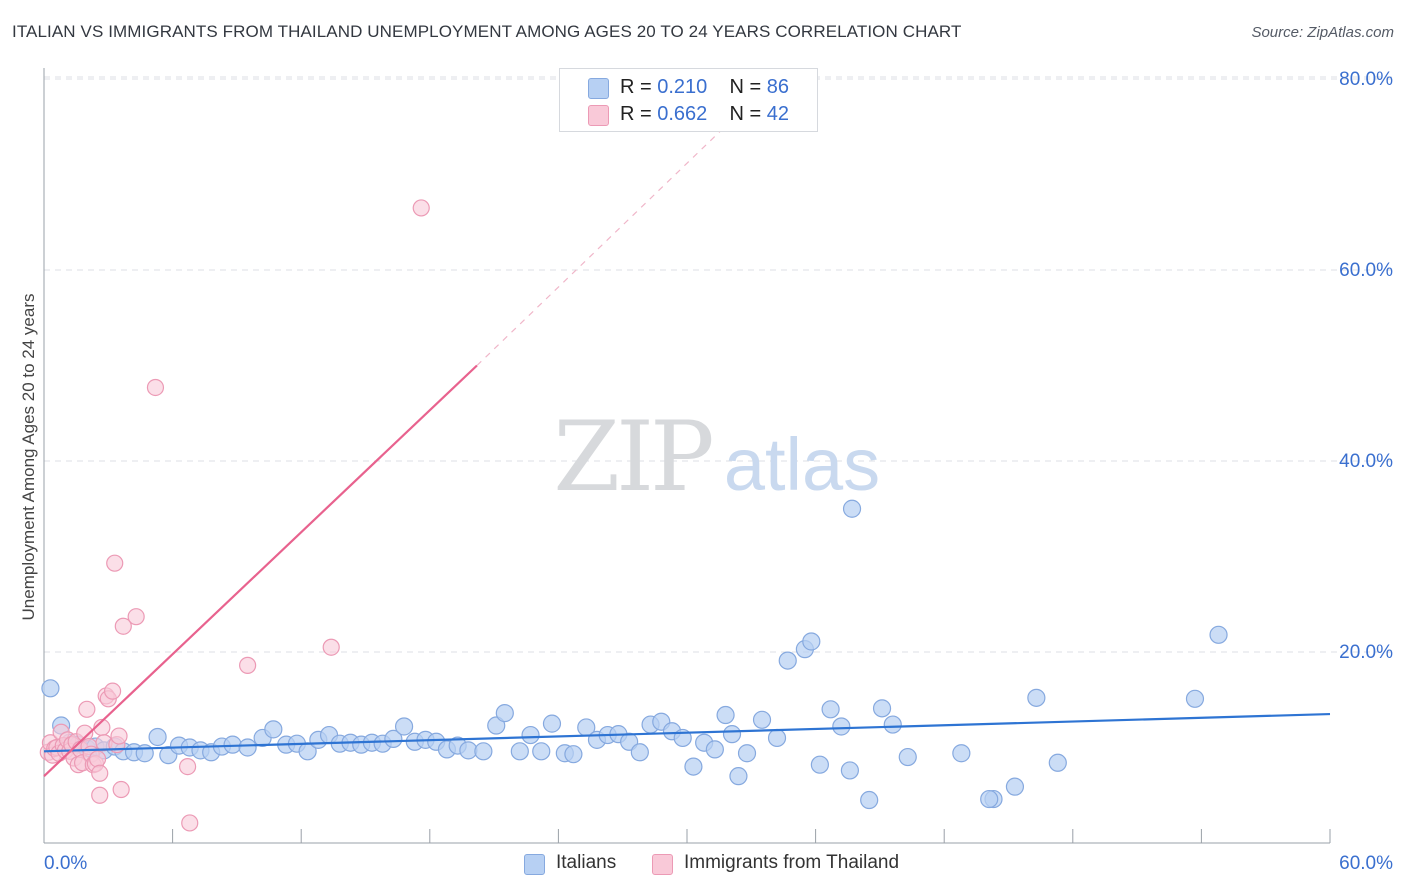 The height and width of the screenshot is (892, 1406). Describe the element at coordinates (603, 243) in the screenshot. I see `trend-line-thailand-extension` at that location.